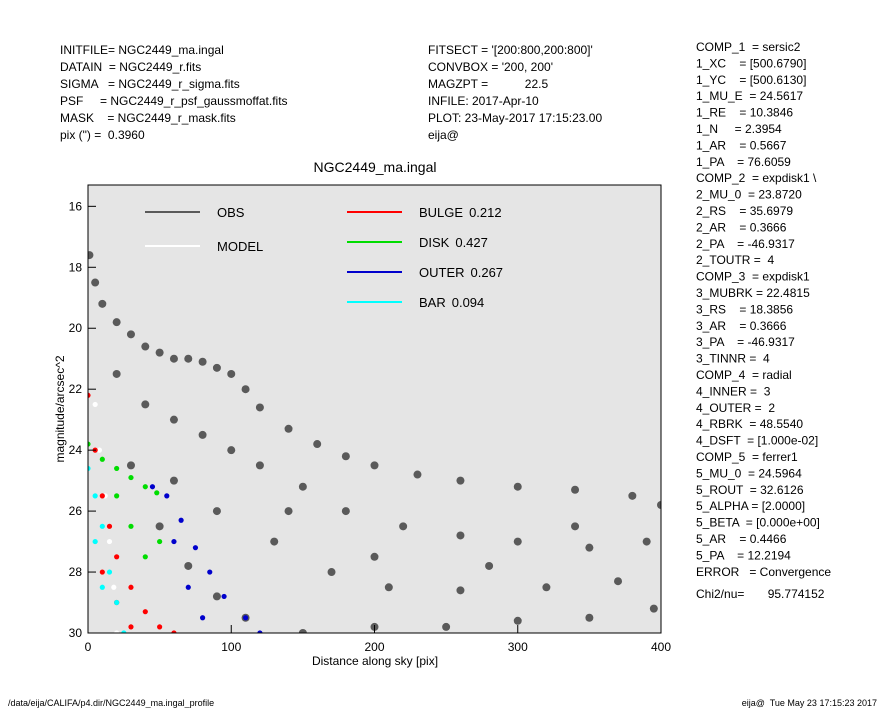  Describe the element at coordinates (750, 490) in the screenshot. I see `parameter-line: 5_ROUT = 32.6126` at that location.